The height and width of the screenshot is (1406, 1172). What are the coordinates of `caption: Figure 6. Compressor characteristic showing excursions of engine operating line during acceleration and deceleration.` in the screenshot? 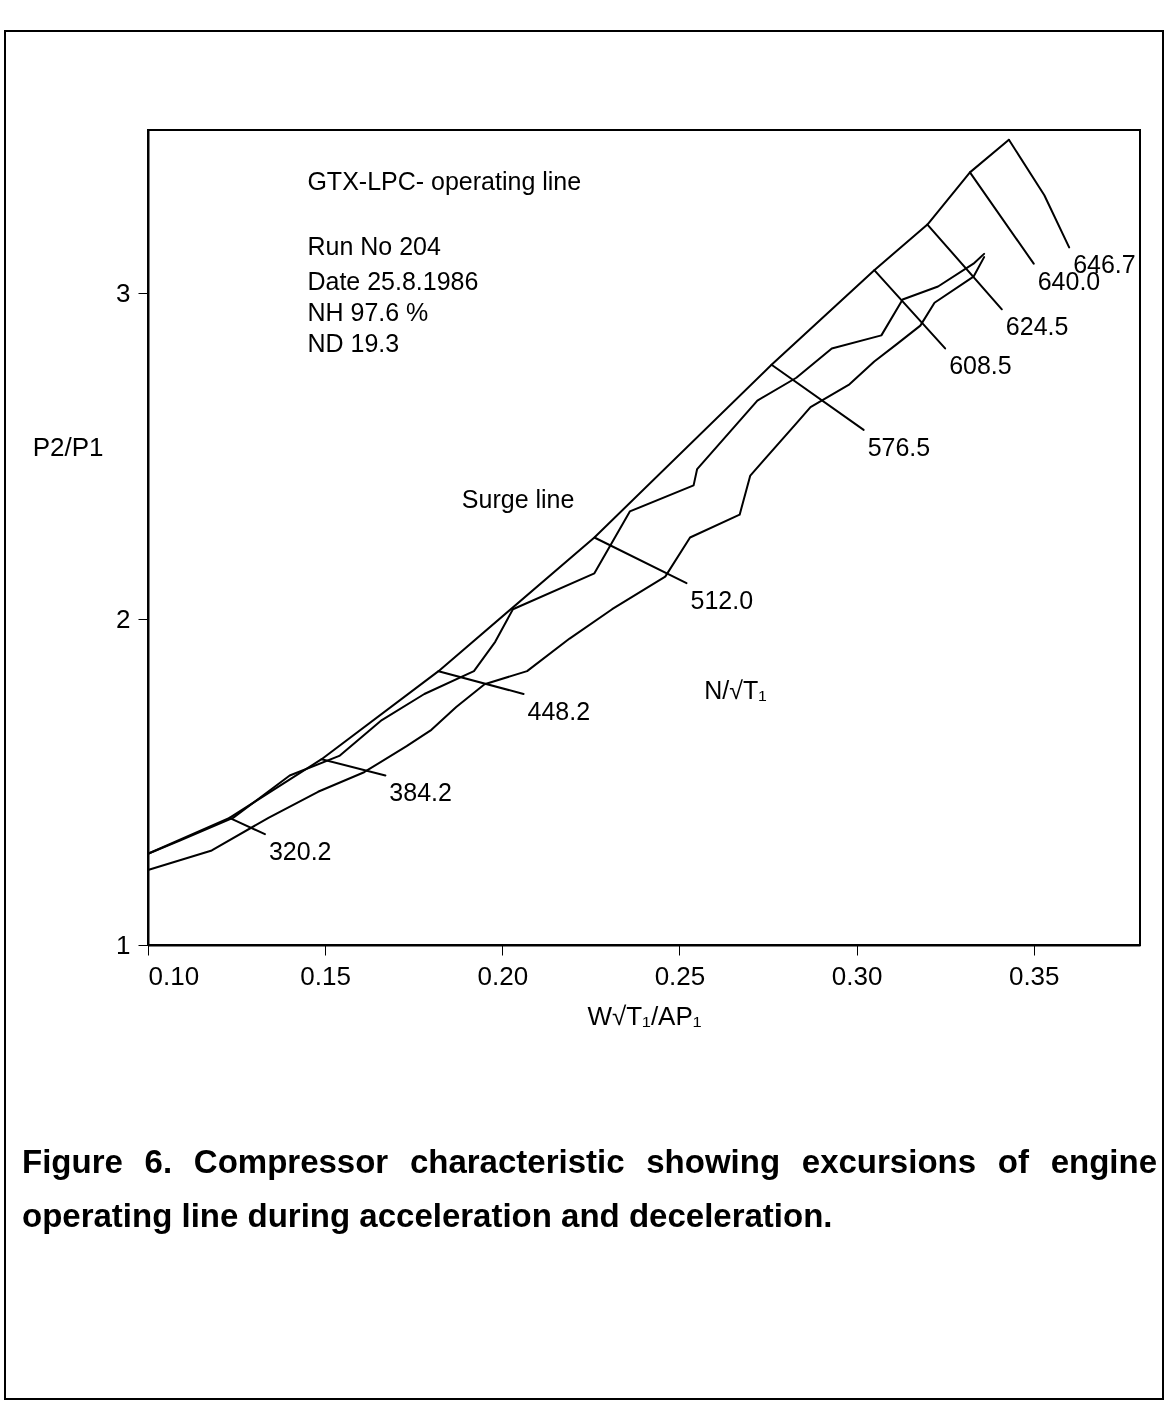 It's located at (589, 1189).